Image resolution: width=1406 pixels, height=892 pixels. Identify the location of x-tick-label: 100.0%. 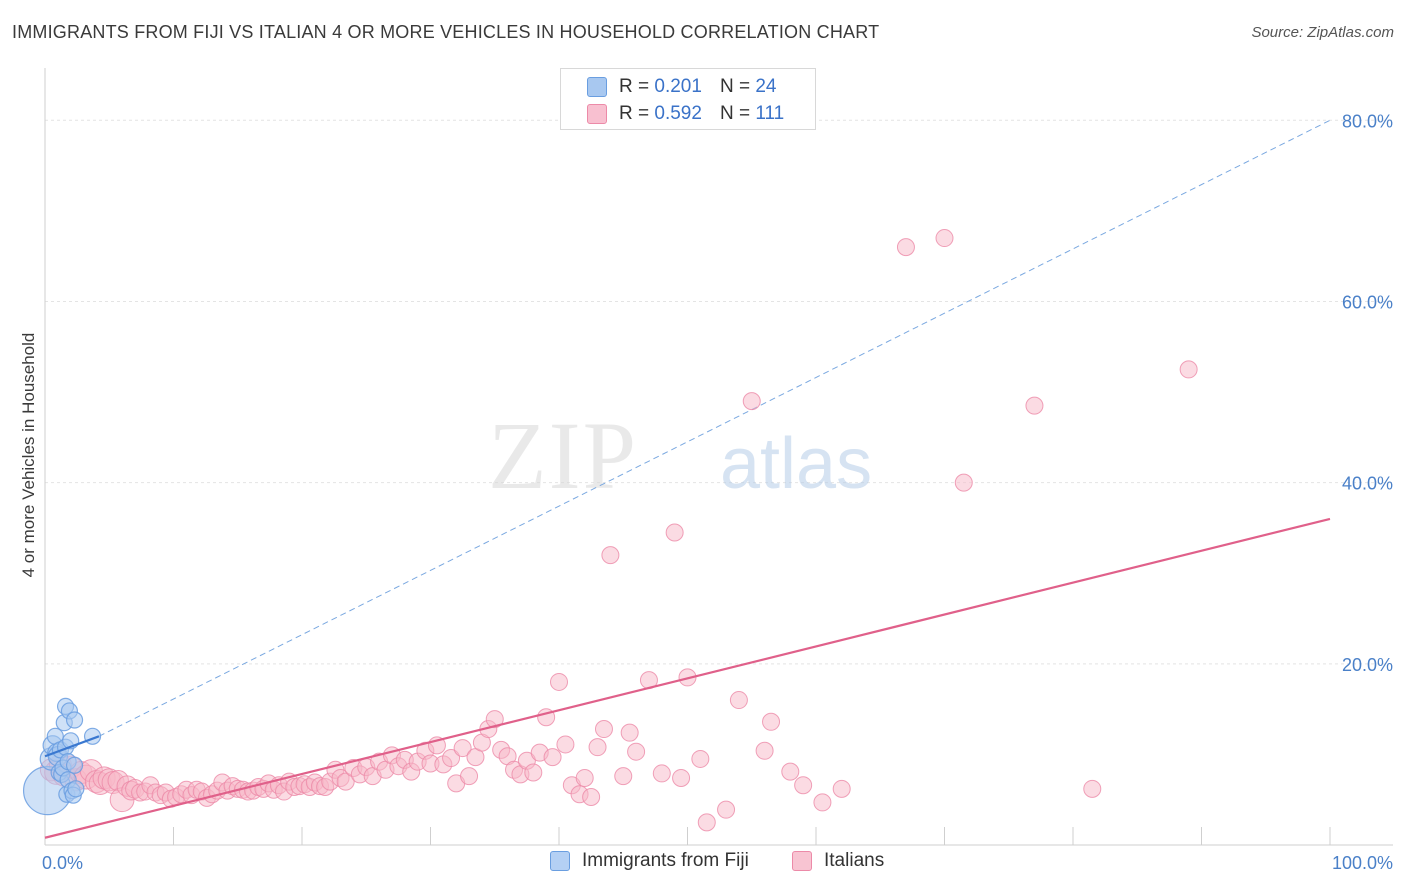
(1362, 863).